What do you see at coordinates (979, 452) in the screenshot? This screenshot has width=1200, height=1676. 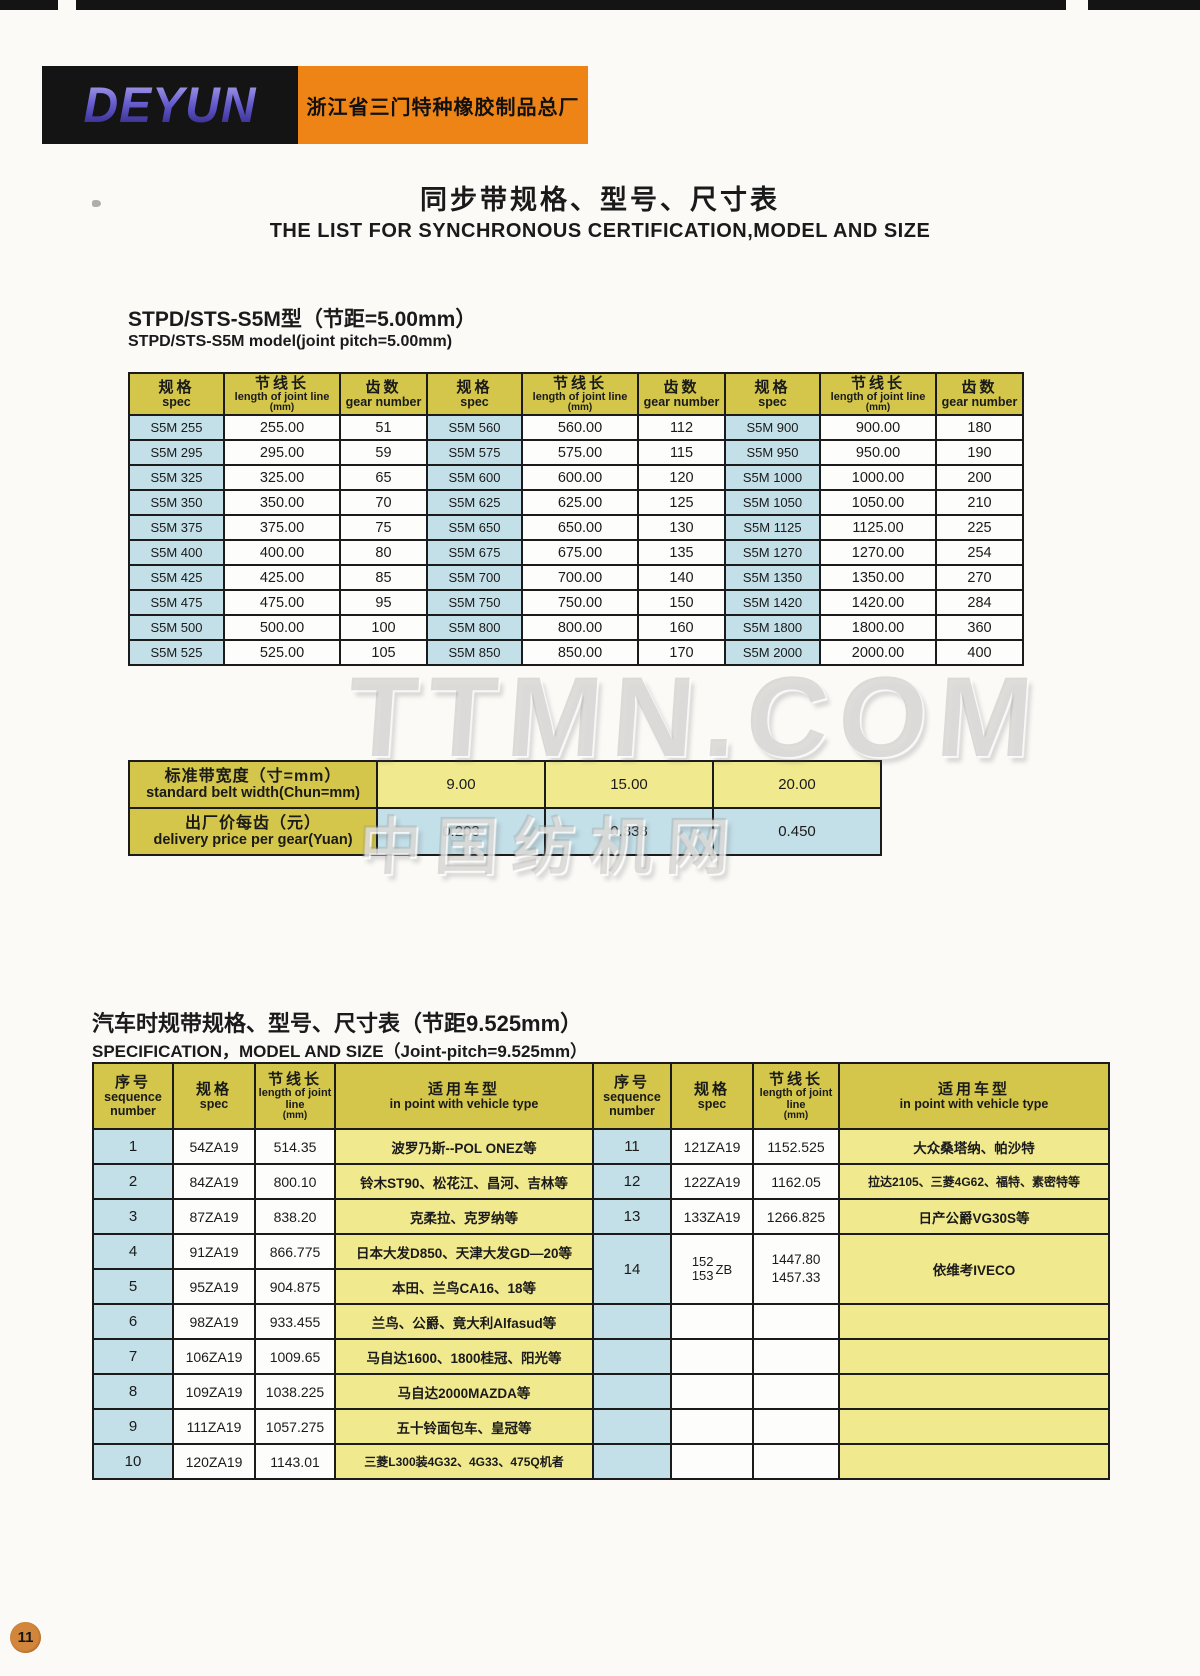 I see `s5m-gear-cell: 190` at bounding box center [979, 452].